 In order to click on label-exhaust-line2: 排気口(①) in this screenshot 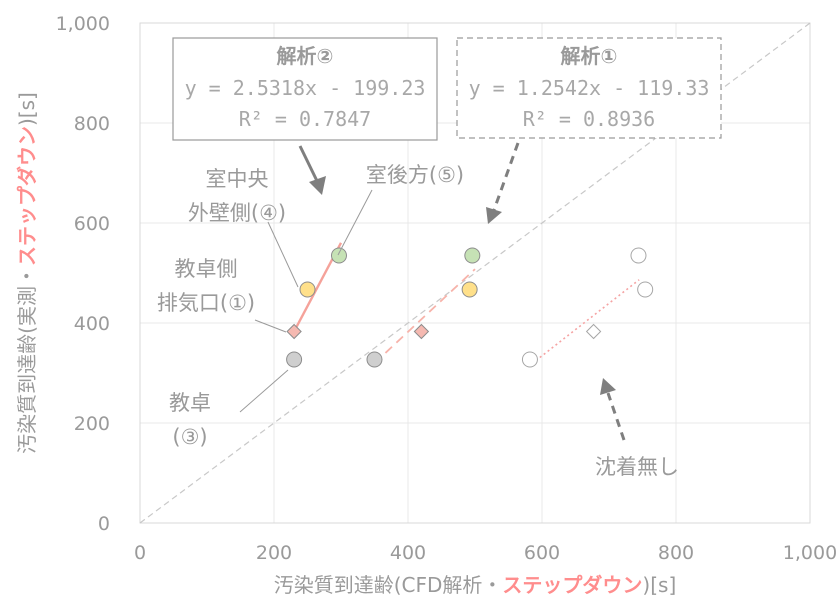, I will do `click(206, 303)`.